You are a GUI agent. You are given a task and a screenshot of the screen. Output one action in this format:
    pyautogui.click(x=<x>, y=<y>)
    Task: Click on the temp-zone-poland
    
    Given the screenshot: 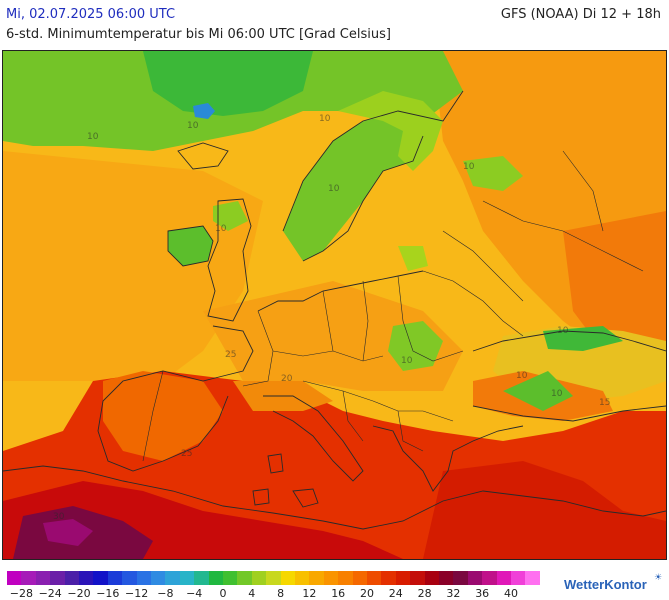 What is the action you would take?
    pyautogui.click(x=413, y=258)
    